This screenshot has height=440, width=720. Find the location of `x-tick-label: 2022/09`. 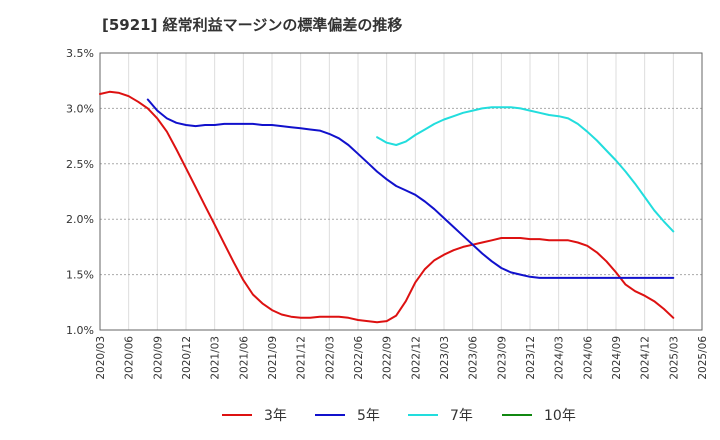

x-tick-label: 2022/09 is located at coordinates (388, 358).